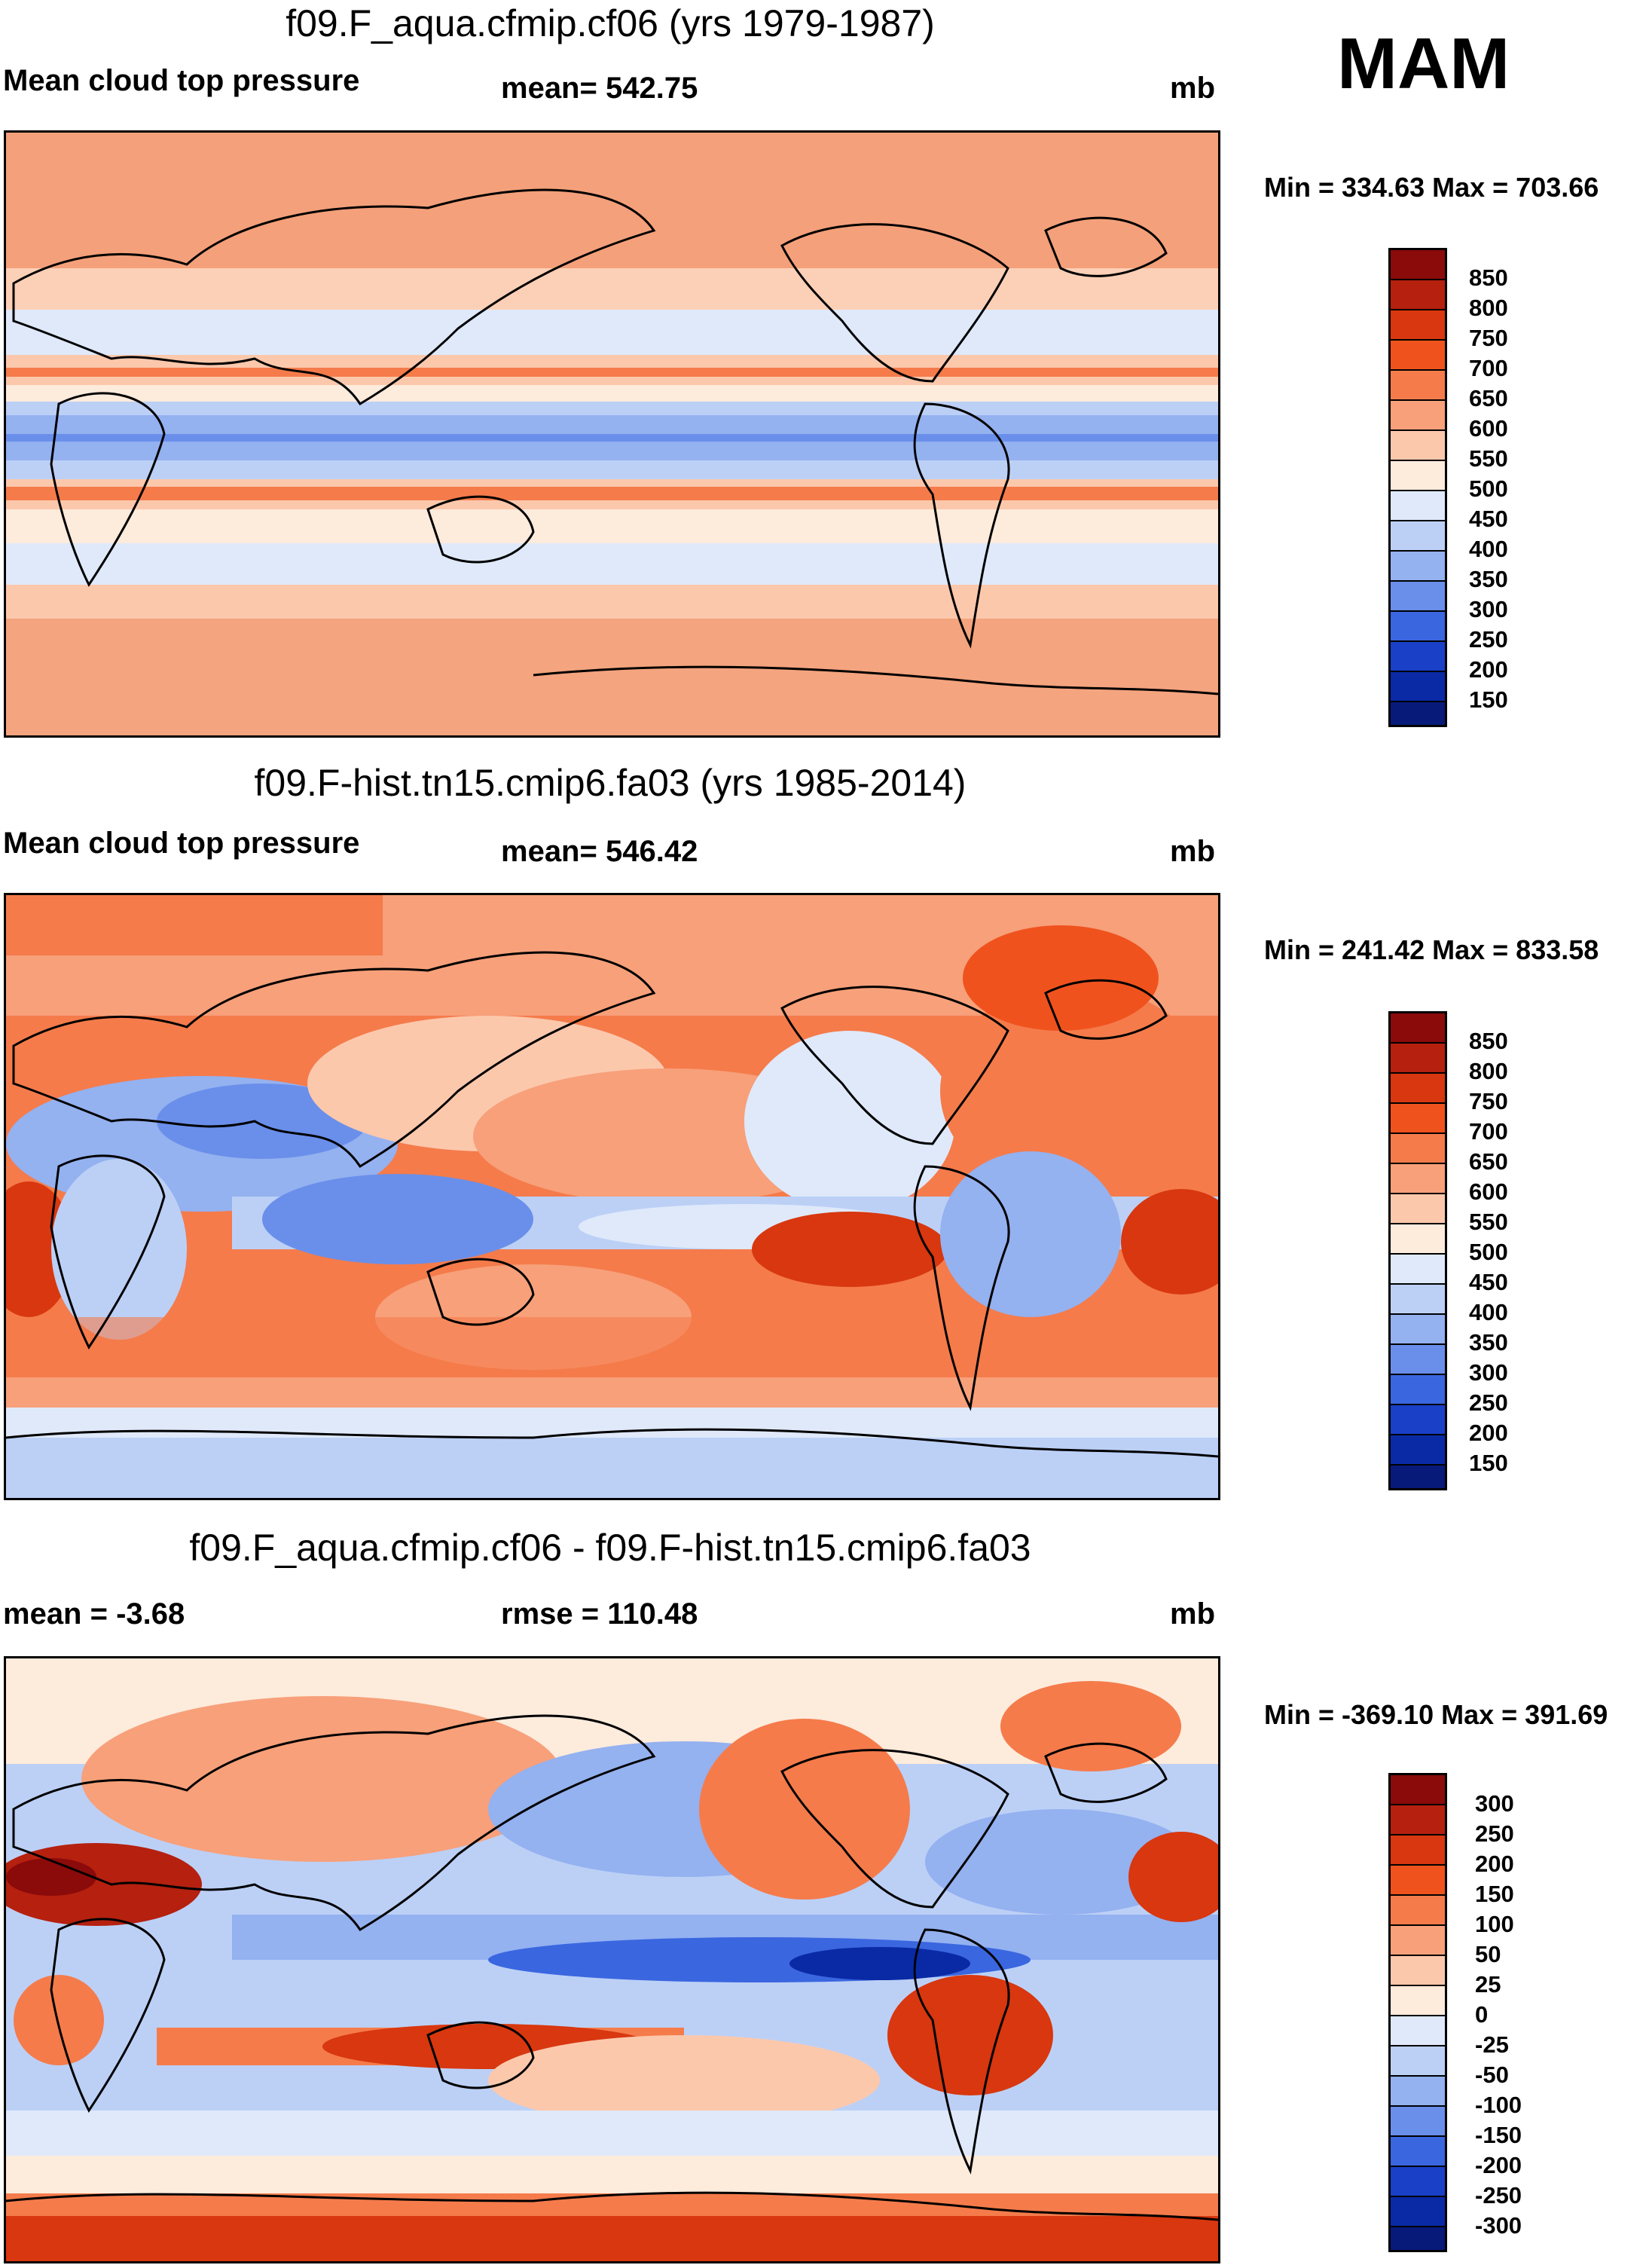 The image size is (1646, 2268). What do you see at coordinates (182, 80) in the screenshot?
I see `panel1-left-label: Mean cloud top pressure` at bounding box center [182, 80].